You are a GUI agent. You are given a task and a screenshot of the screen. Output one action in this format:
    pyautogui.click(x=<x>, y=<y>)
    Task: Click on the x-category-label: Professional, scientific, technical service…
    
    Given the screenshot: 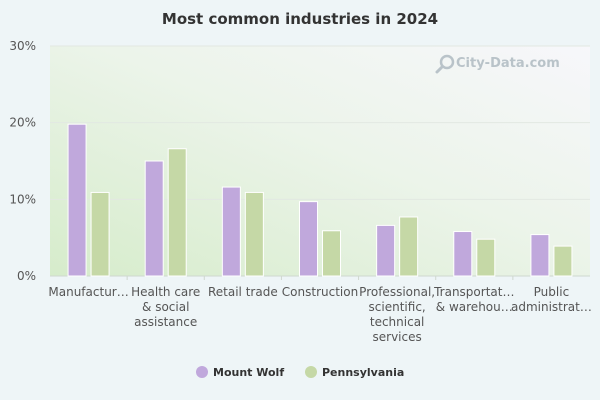 What is the action you would take?
    pyautogui.click(x=397, y=314)
    